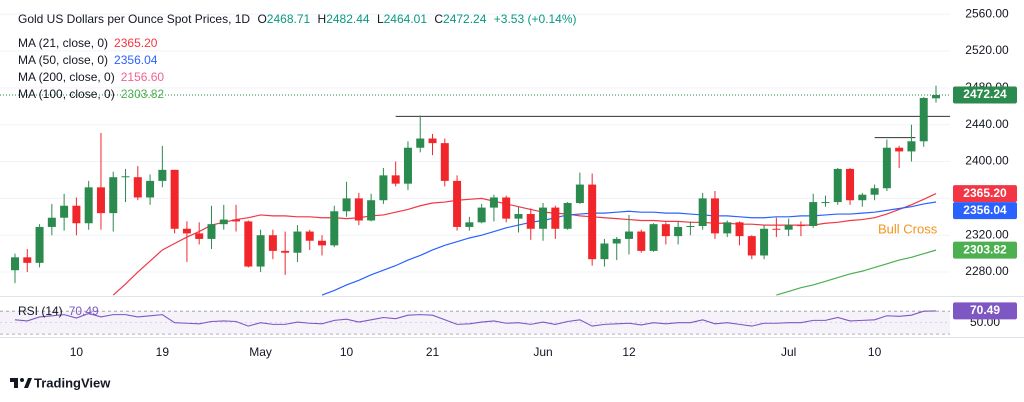 The image size is (1024, 402). What do you see at coordinates (348, 19) in the screenshot?
I see `high-value: 2482.44` at bounding box center [348, 19].